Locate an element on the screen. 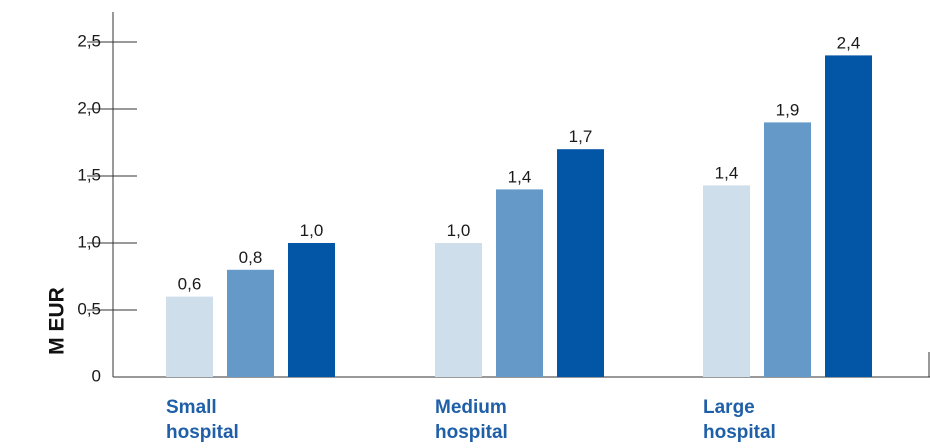 The height and width of the screenshot is (448, 930). y-tick-label: 2,0 is located at coordinates (89, 107).